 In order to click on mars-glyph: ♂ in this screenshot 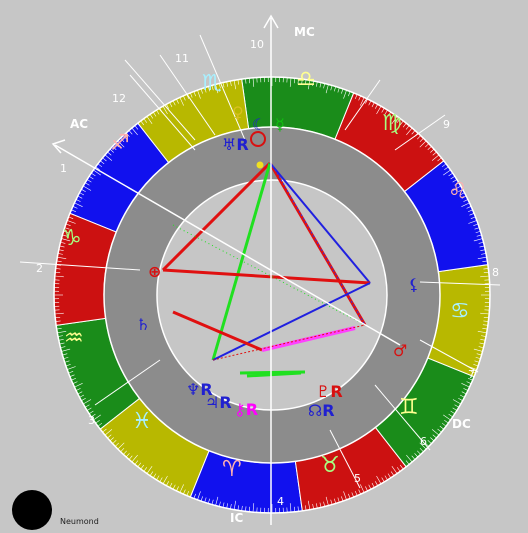, I will do `click(400, 350)`.